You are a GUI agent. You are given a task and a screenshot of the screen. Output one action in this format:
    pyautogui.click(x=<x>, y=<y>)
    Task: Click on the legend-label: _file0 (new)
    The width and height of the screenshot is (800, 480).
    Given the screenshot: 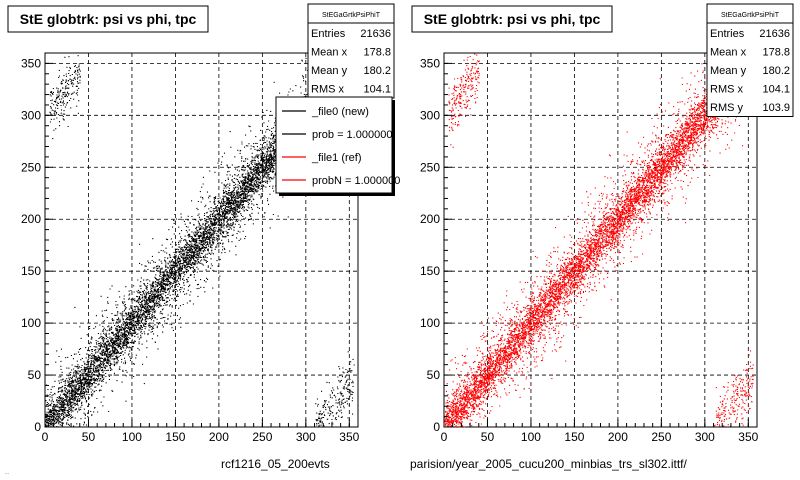 What is the action you would take?
    pyautogui.click(x=340, y=112)
    